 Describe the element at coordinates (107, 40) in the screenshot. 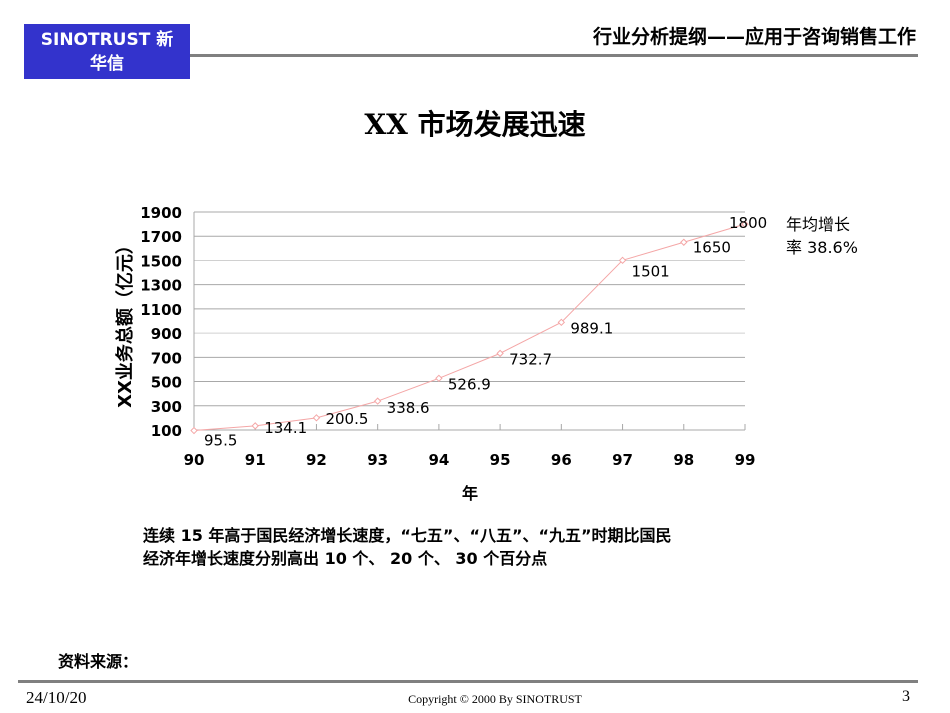

I see `logo-line-1: SINOTRUST 新` at that location.